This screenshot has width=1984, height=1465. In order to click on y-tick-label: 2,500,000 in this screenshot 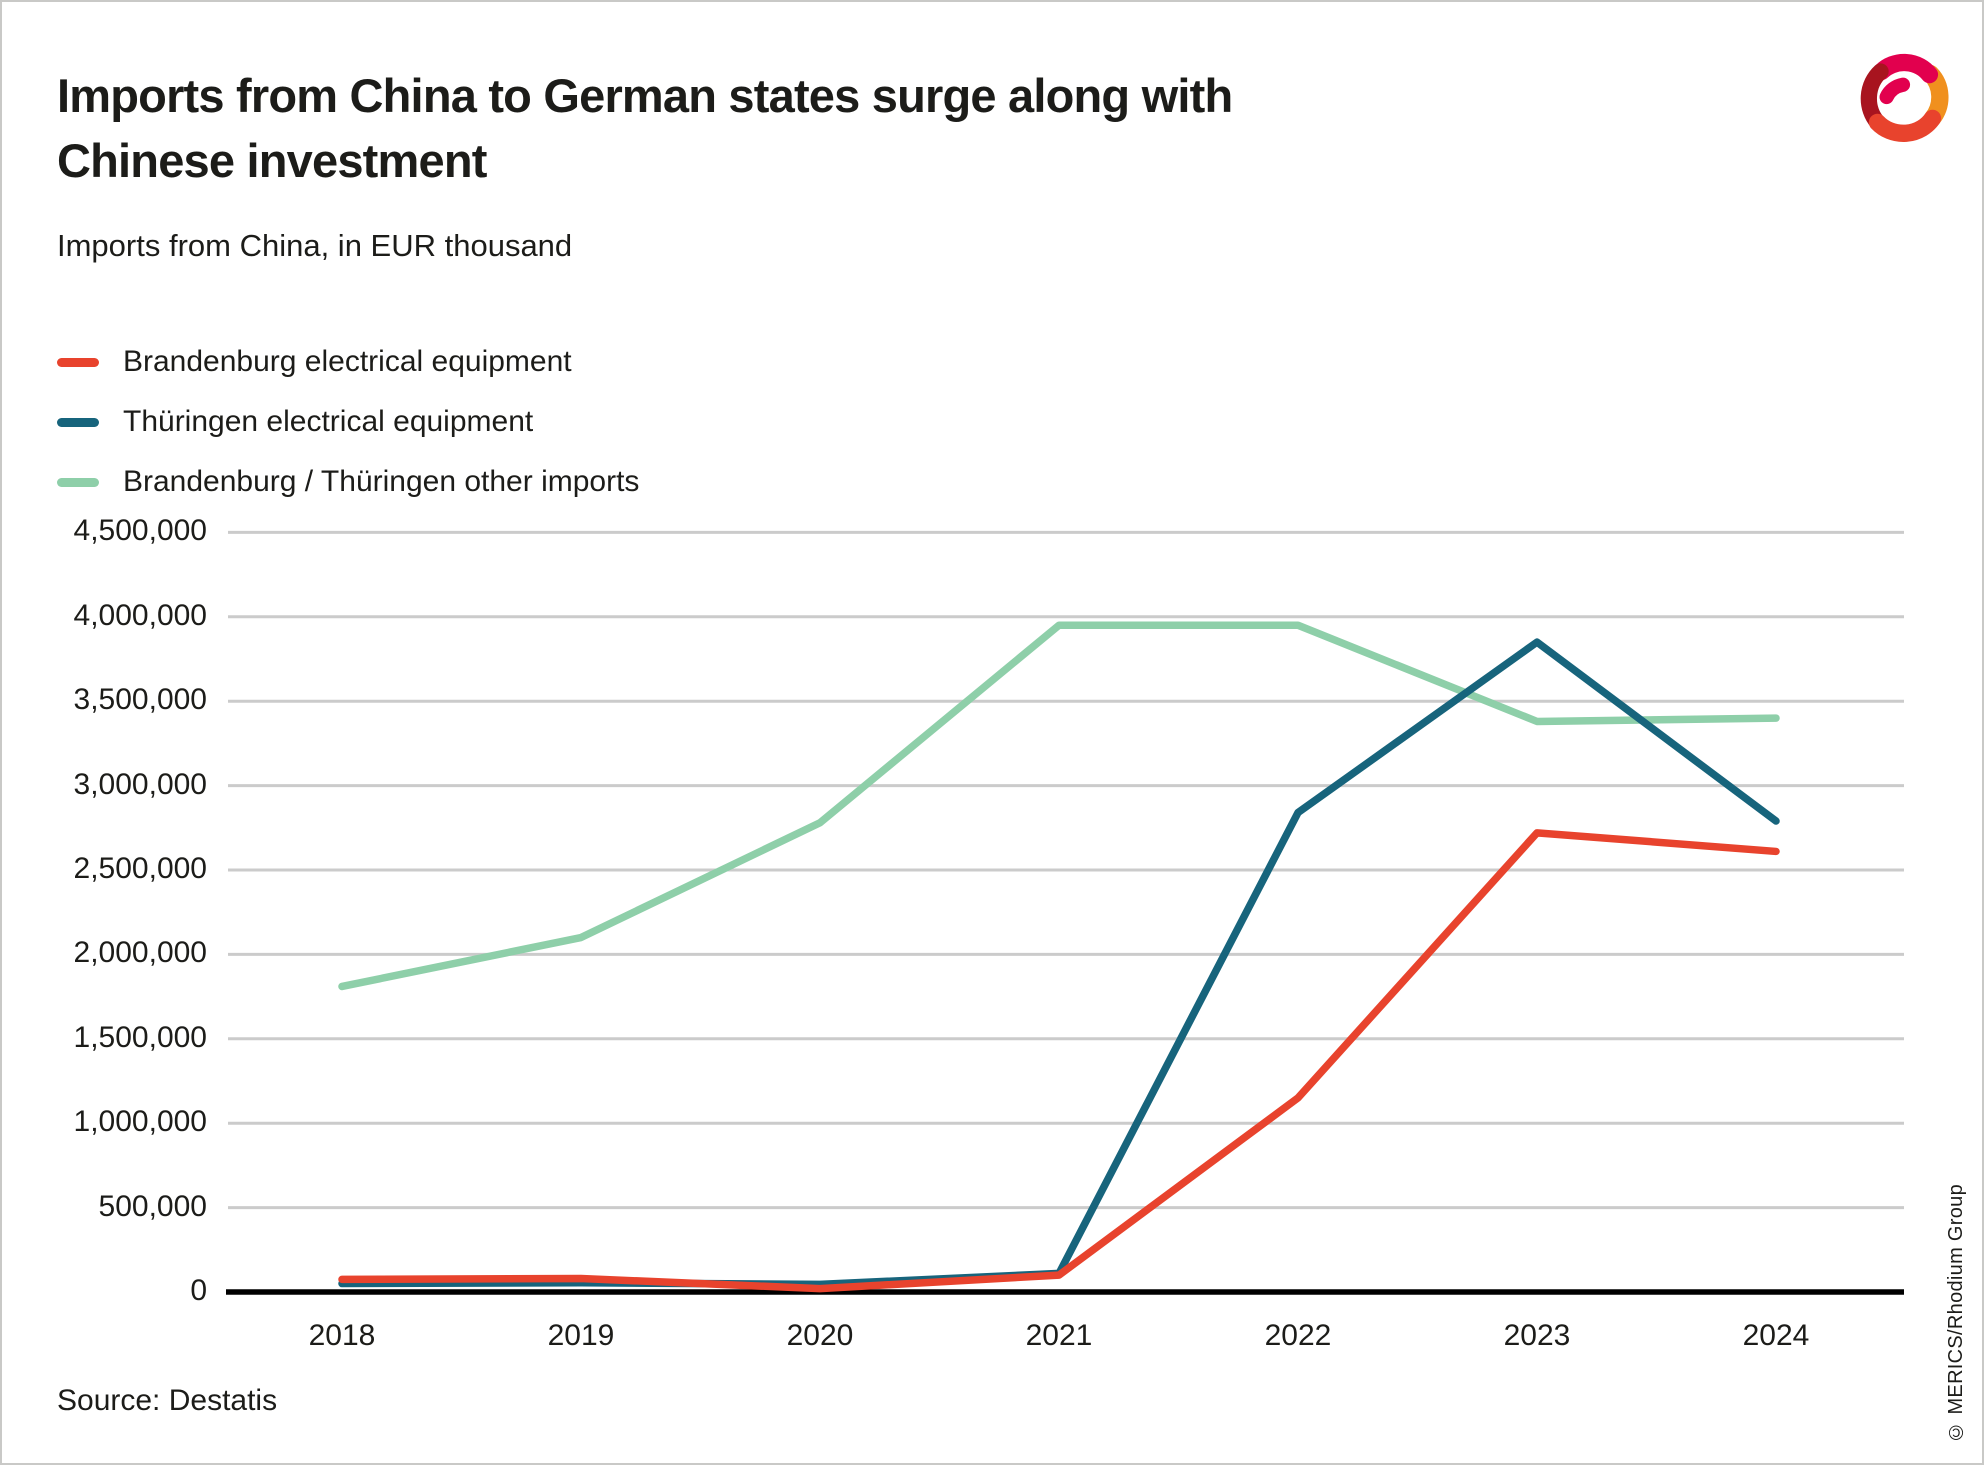, I will do `click(140, 868)`.